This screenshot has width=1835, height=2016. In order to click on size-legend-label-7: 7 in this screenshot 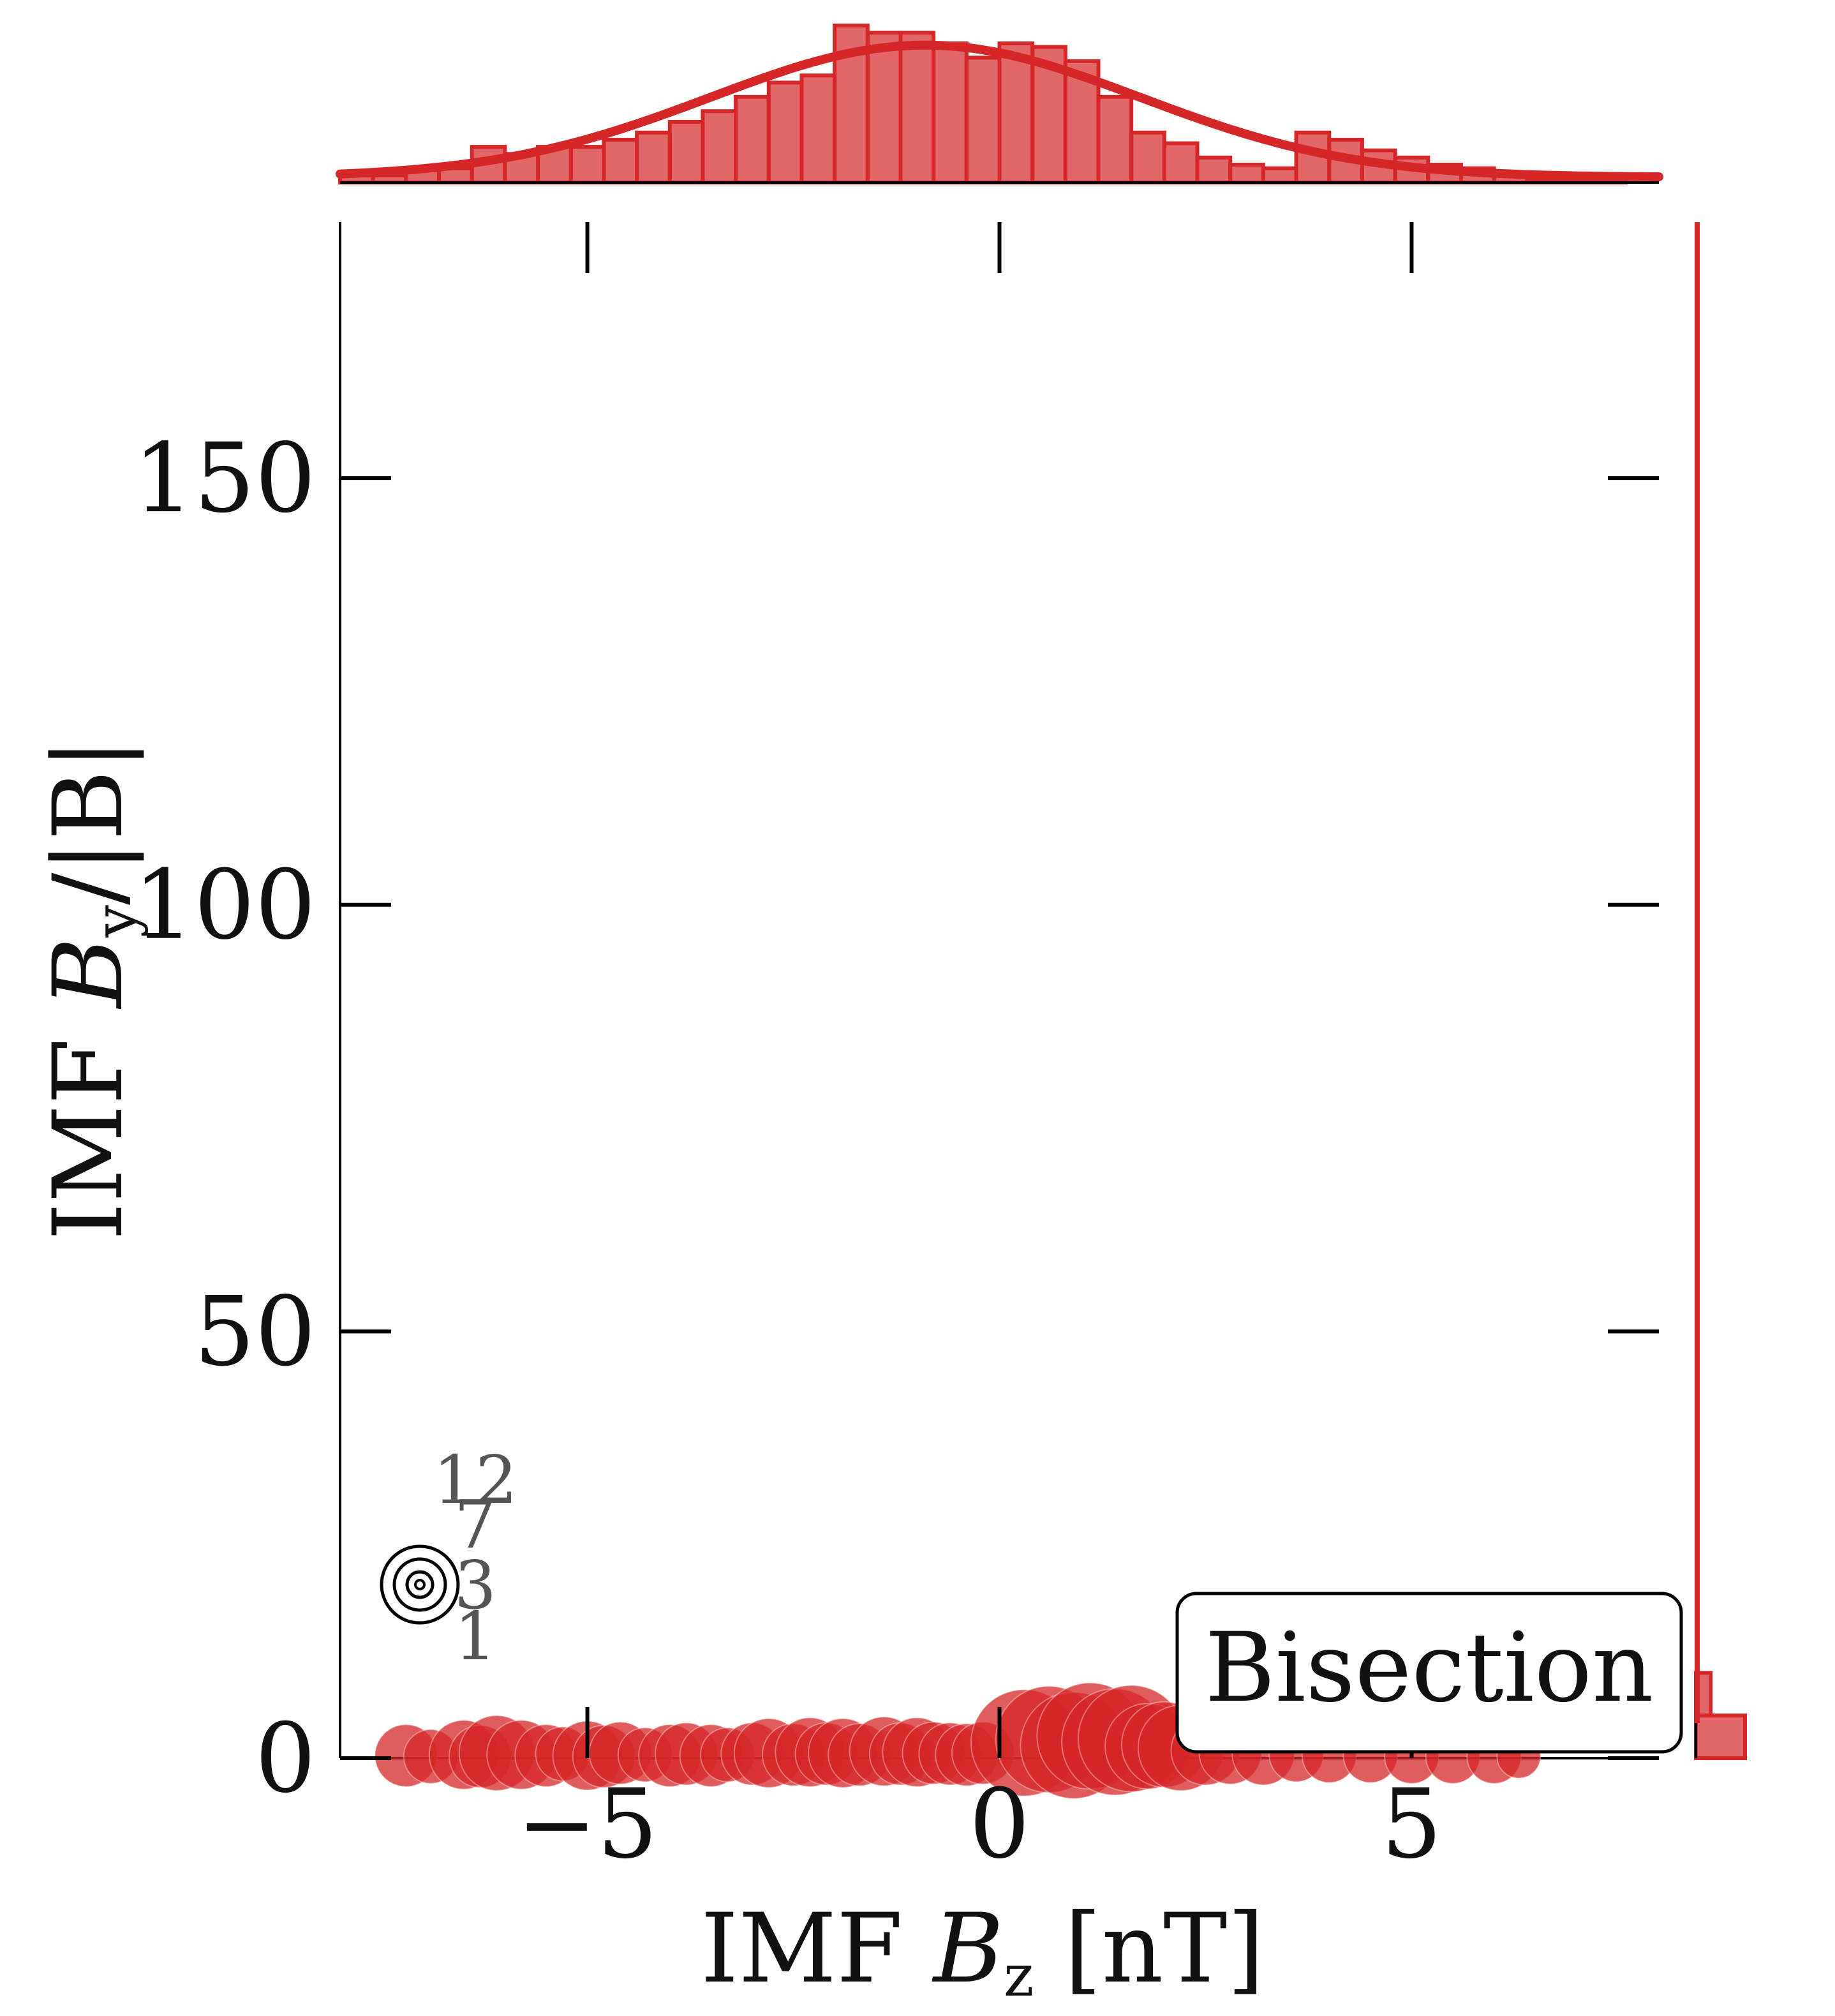, I will do `click(475, 1525)`.